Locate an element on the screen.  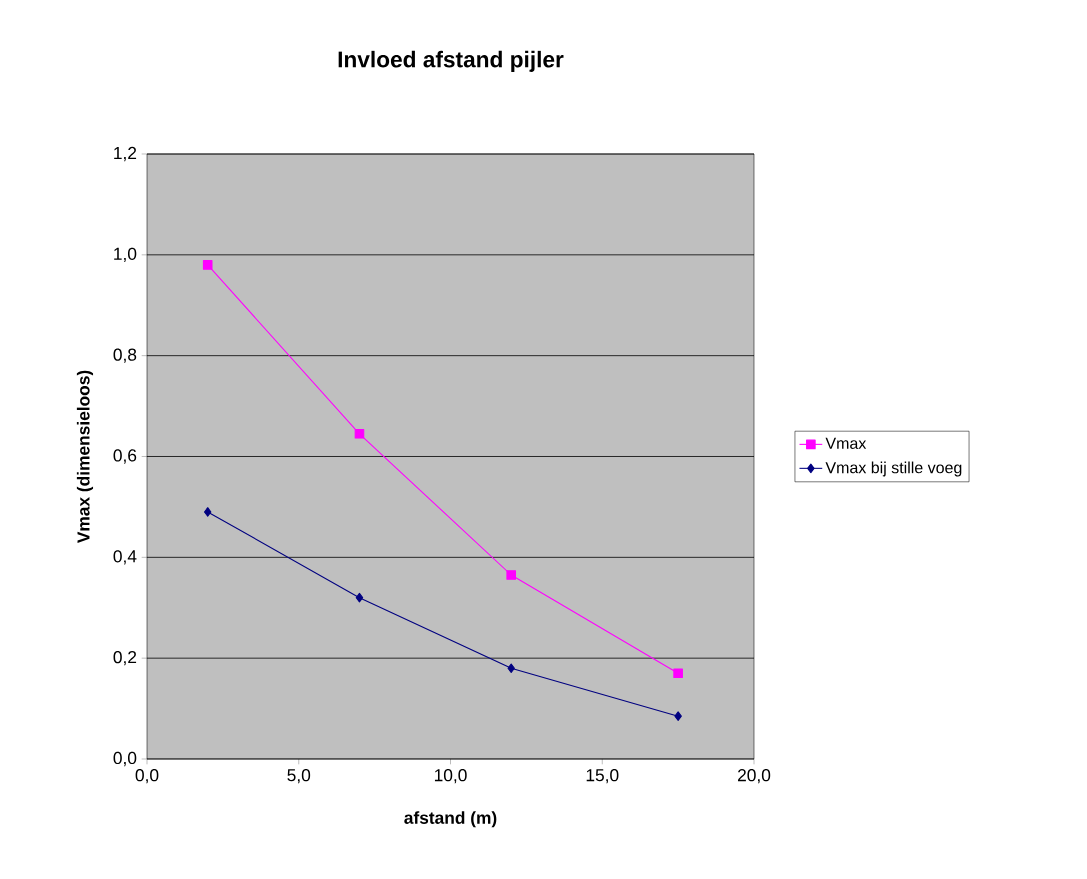
chart-title: Invloed afstand pijler is located at coordinates (451, 61).